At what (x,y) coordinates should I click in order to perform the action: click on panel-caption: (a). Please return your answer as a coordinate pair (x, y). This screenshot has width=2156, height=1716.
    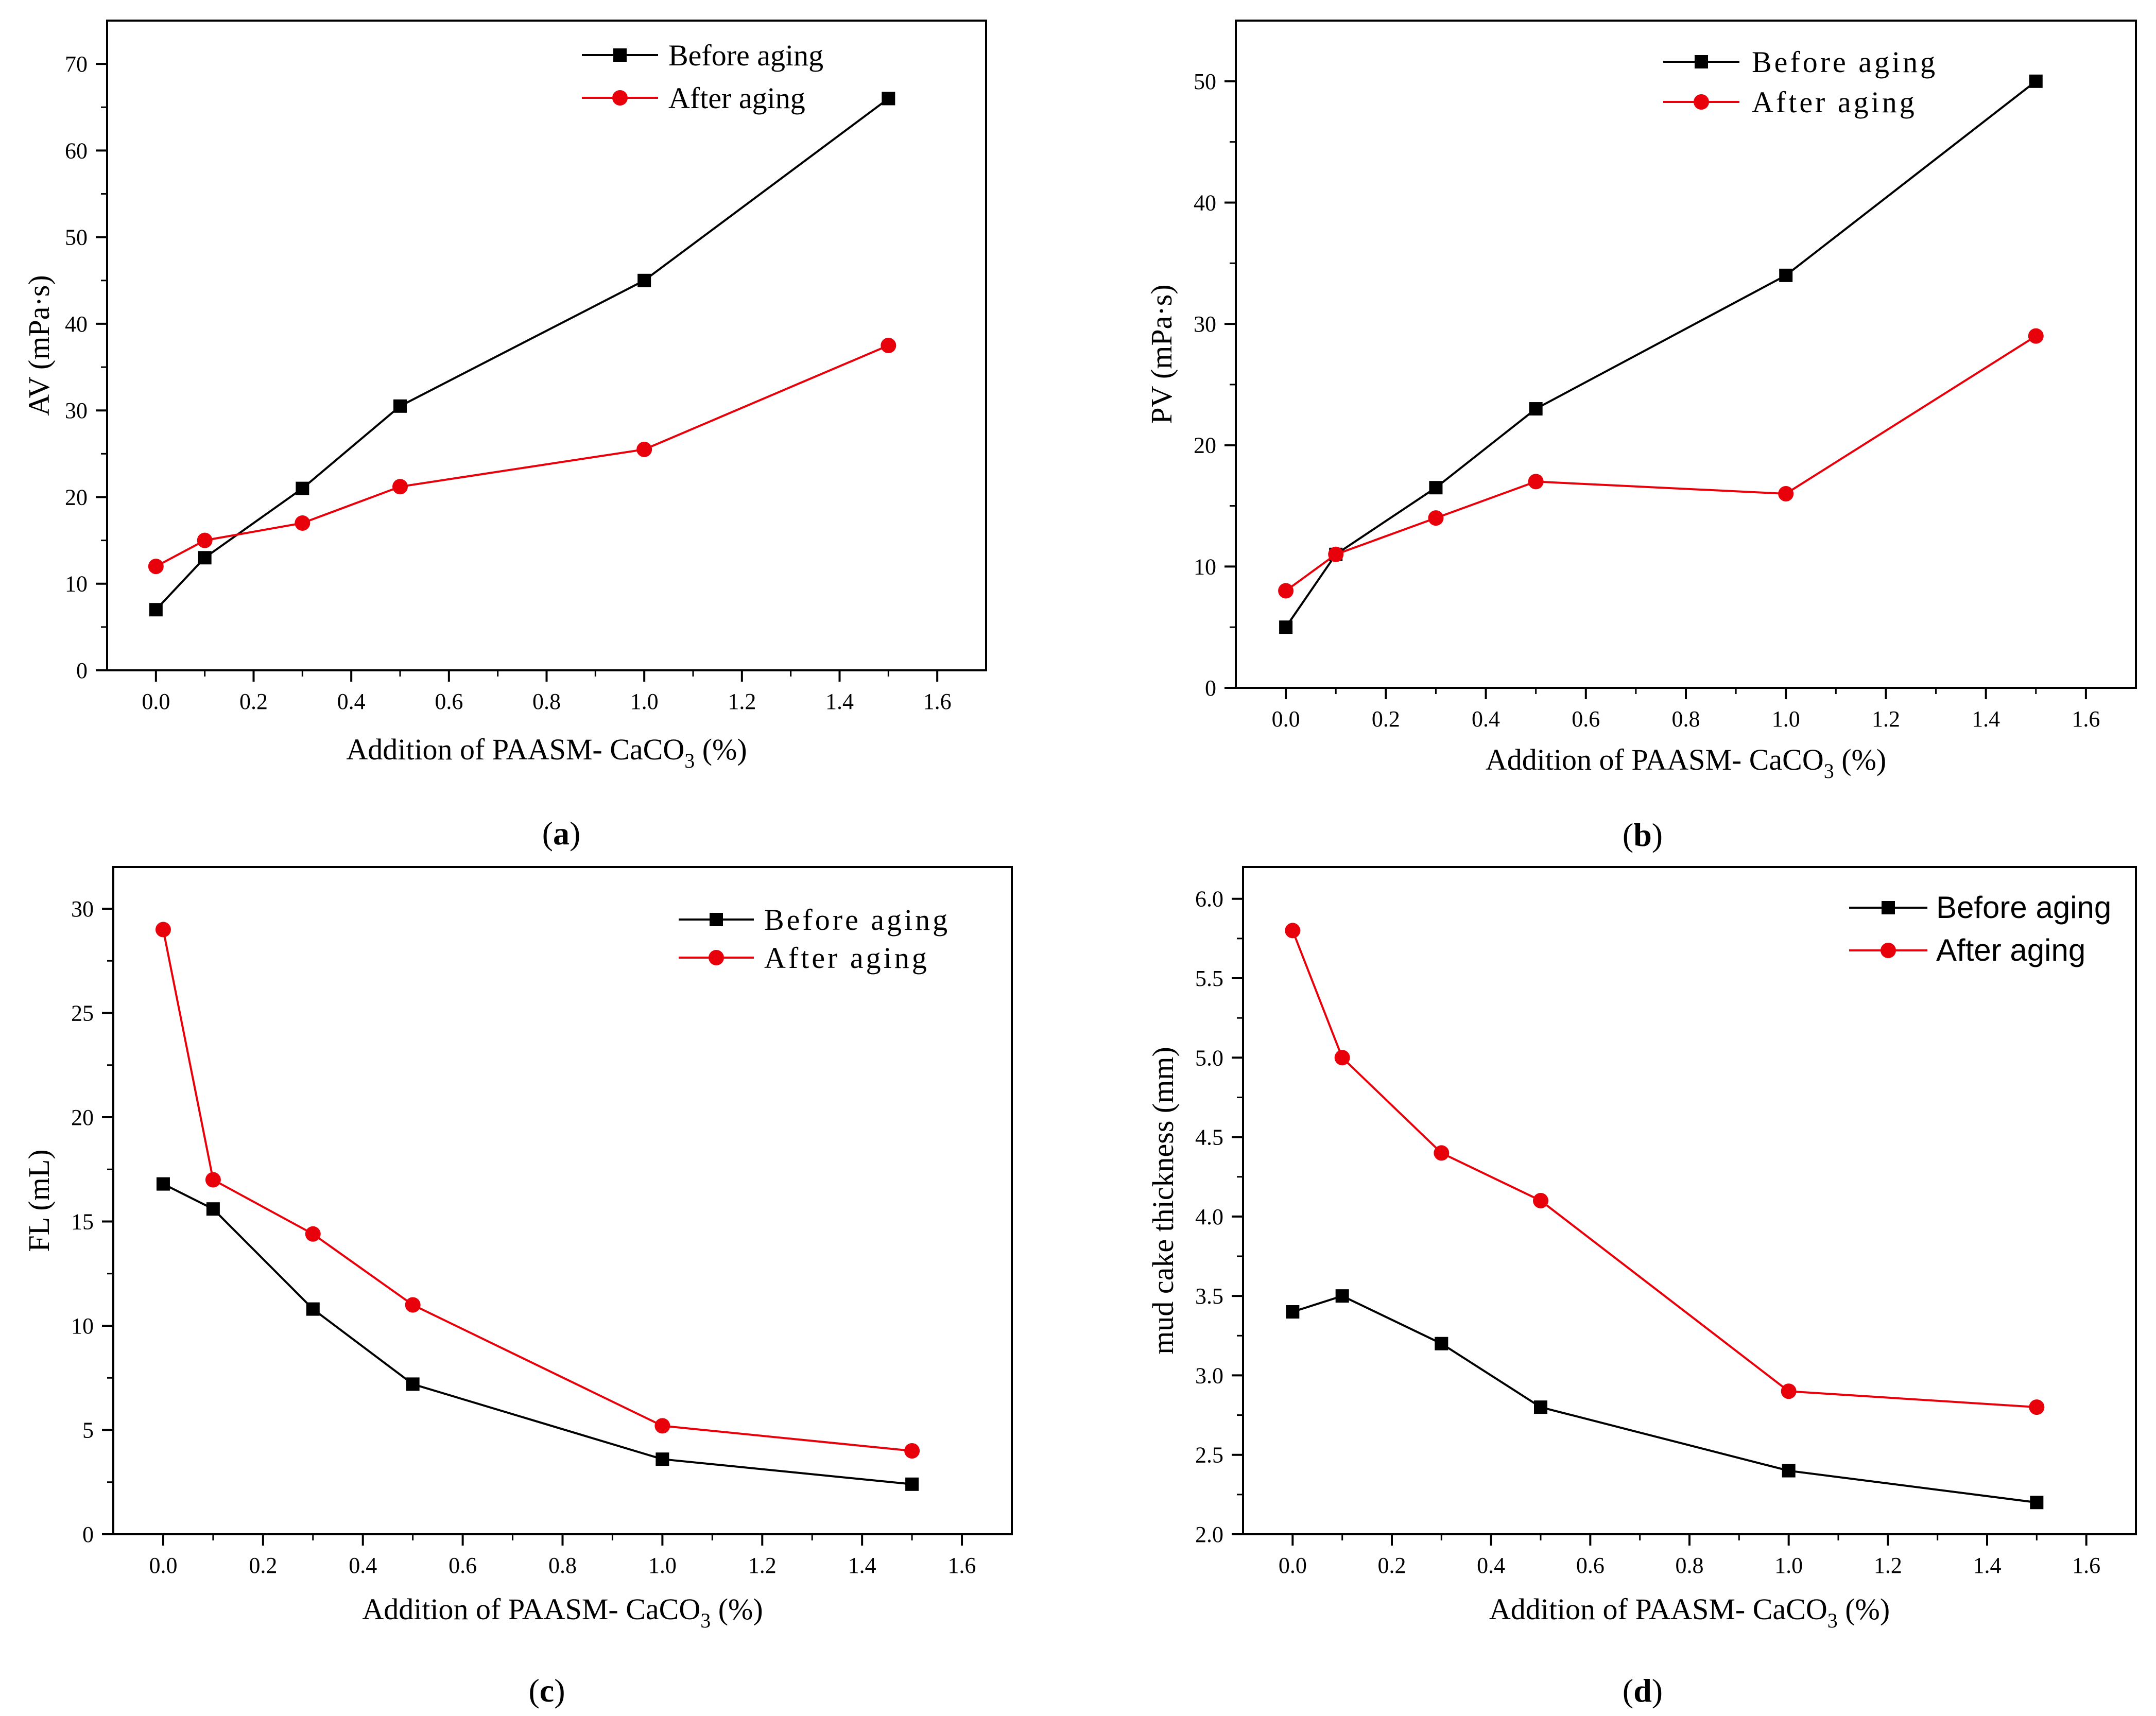
    Looking at the image, I should click on (561, 833).